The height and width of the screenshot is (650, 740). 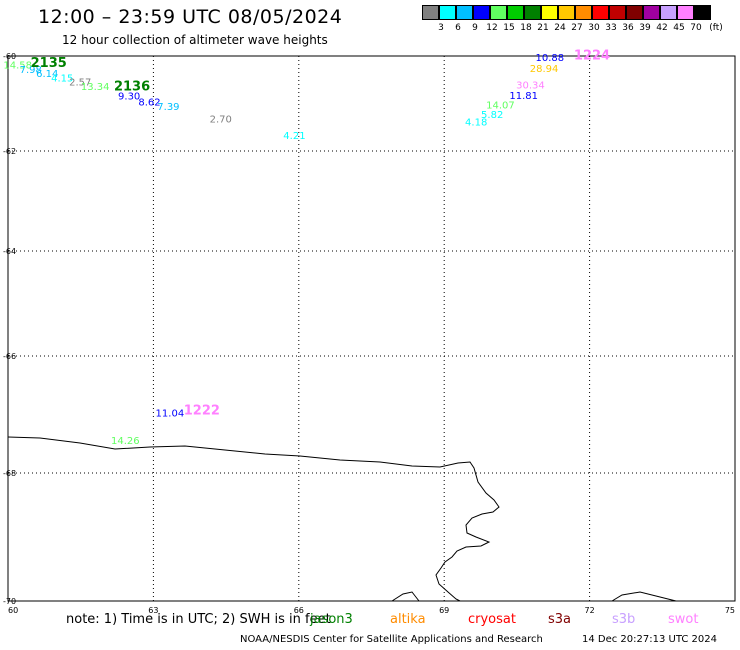 I want to click on wave-height-label: 14.58, so click(x=17, y=65).